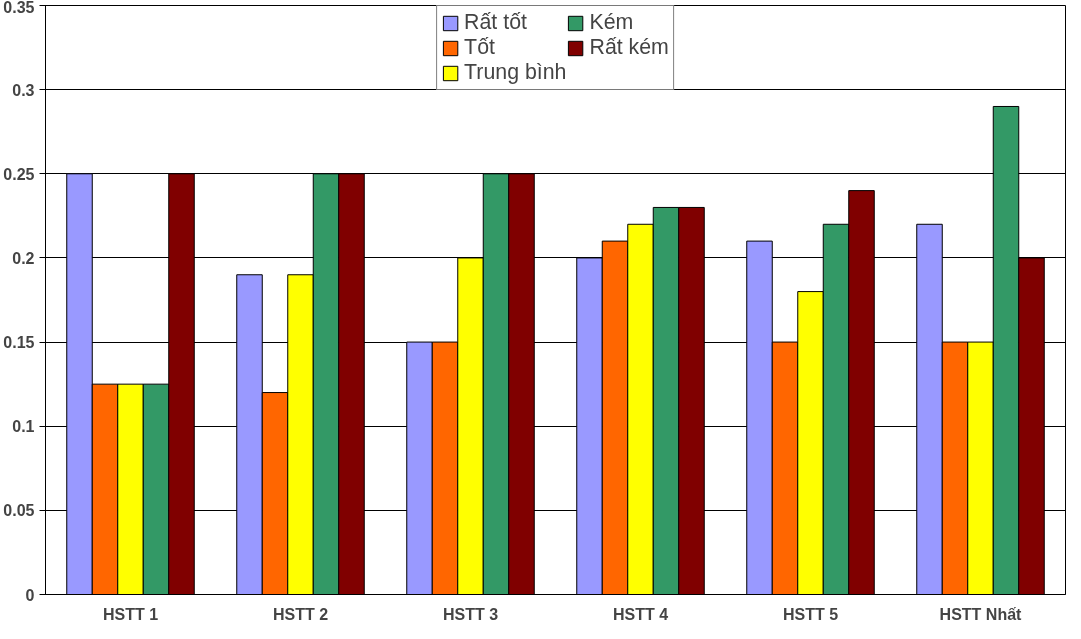  What do you see at coordinates (981, 614) in the screenshot?
I see `x-tick-label: HSTT Nhất` at bounding box center [981, 614].